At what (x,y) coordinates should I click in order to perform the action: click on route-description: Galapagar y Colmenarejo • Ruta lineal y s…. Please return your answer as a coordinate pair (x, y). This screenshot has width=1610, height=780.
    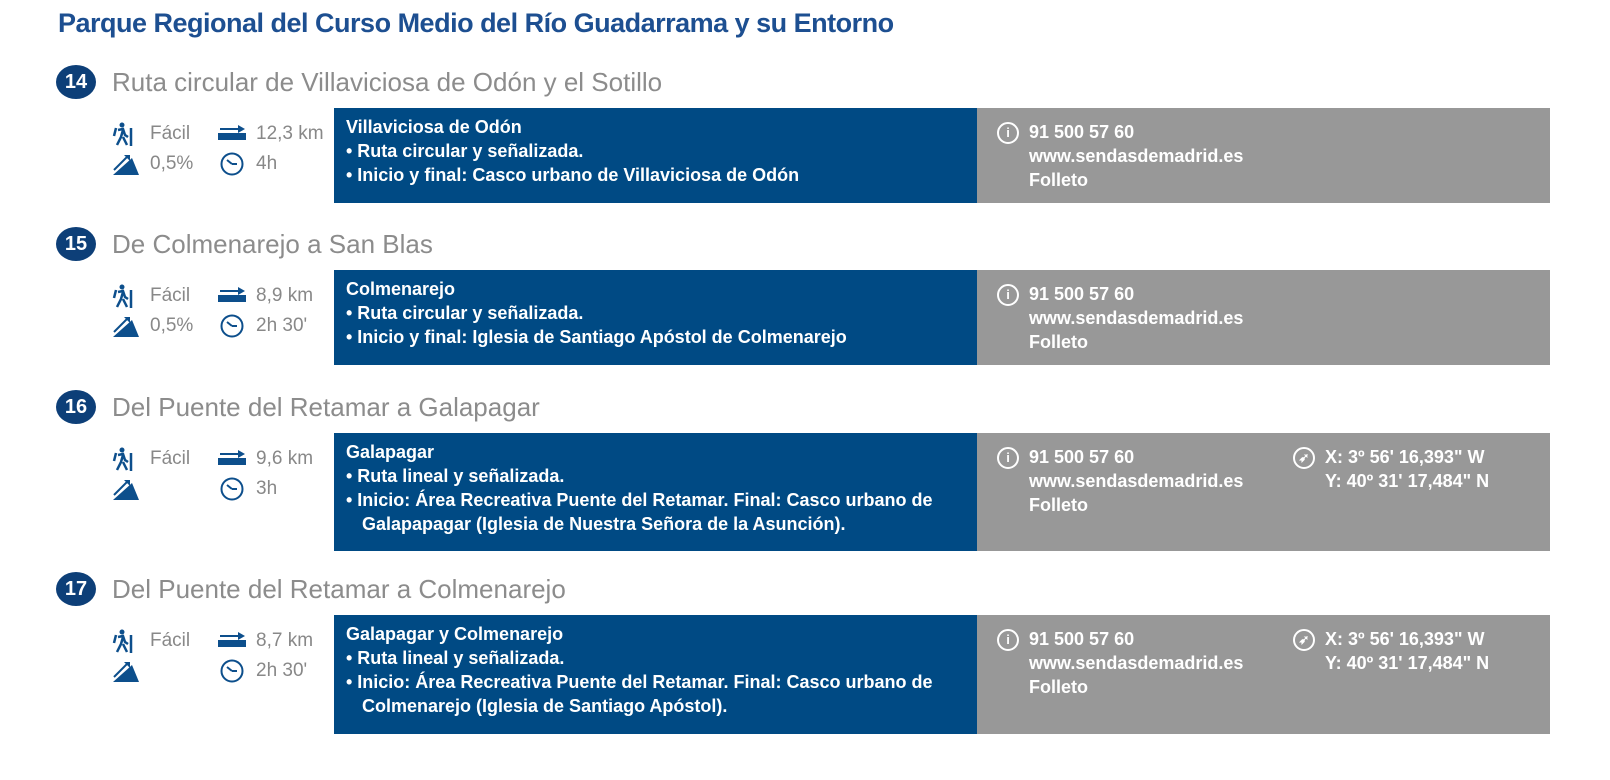
    Looking at the image, I should click on (655, 674).